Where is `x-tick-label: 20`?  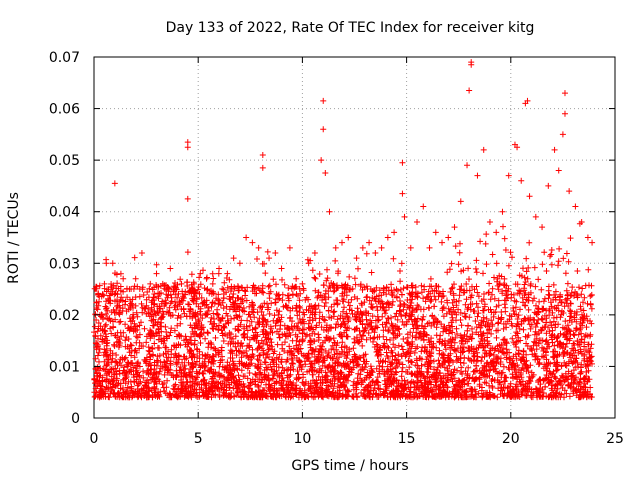
x-tick-label: 20 is located at coordinates (511, 439).